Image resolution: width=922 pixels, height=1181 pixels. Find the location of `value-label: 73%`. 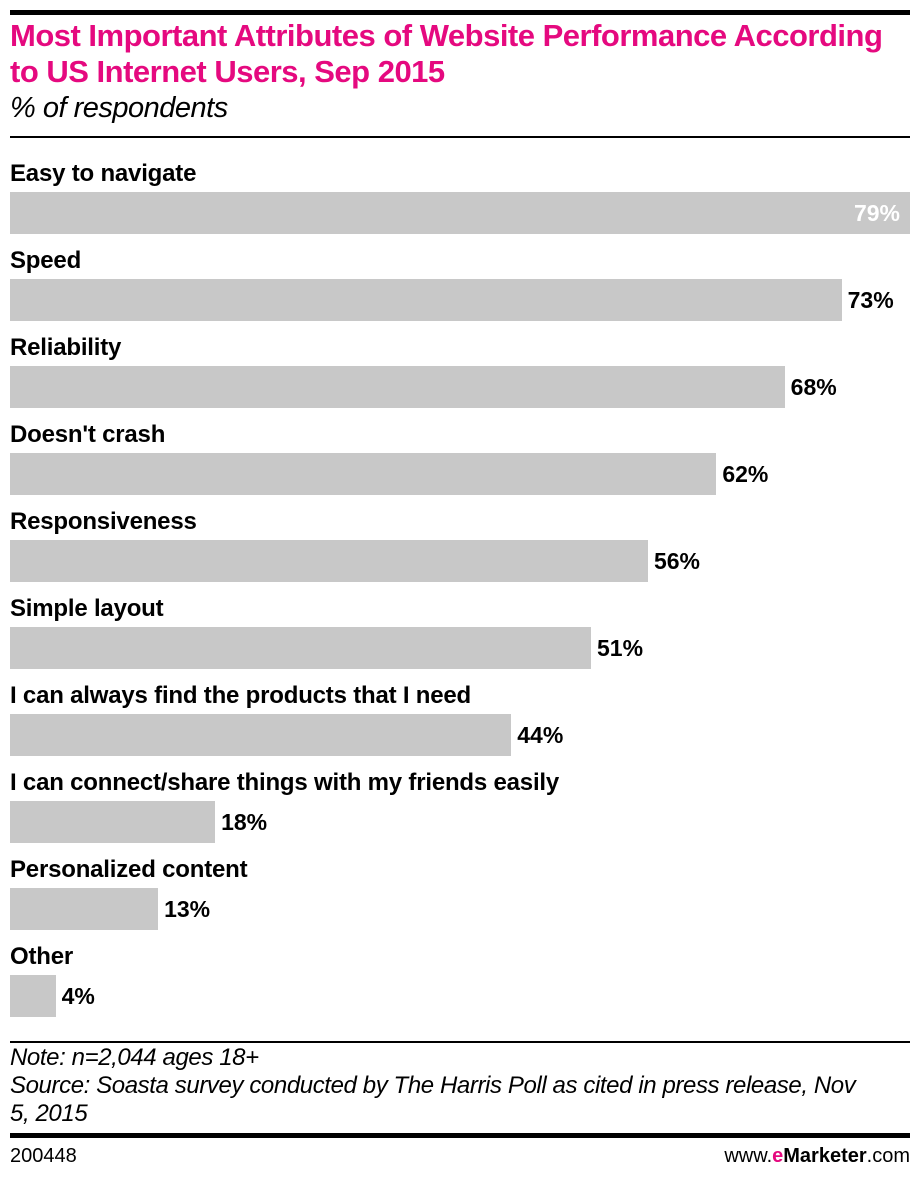

value-label: 73% is located at coordinates (870, 300).